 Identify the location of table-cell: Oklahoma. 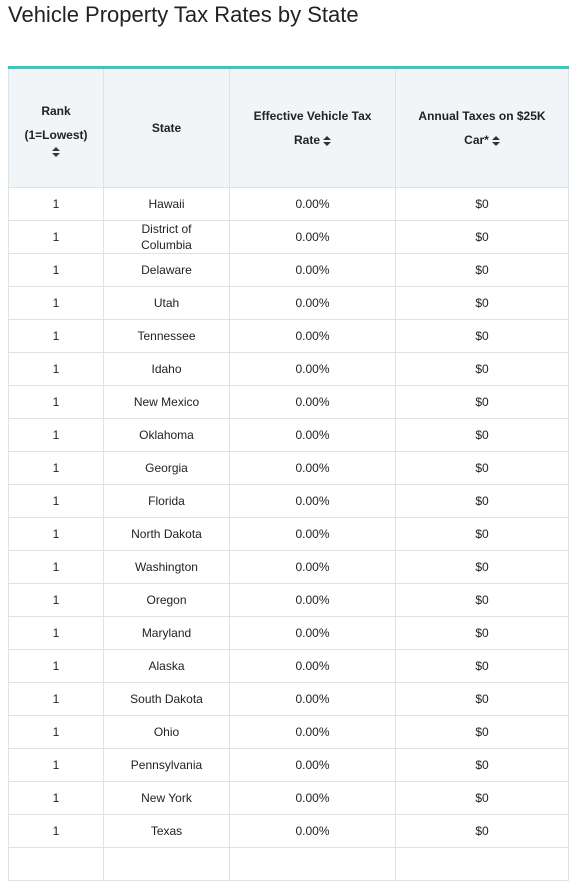
(166, 435).